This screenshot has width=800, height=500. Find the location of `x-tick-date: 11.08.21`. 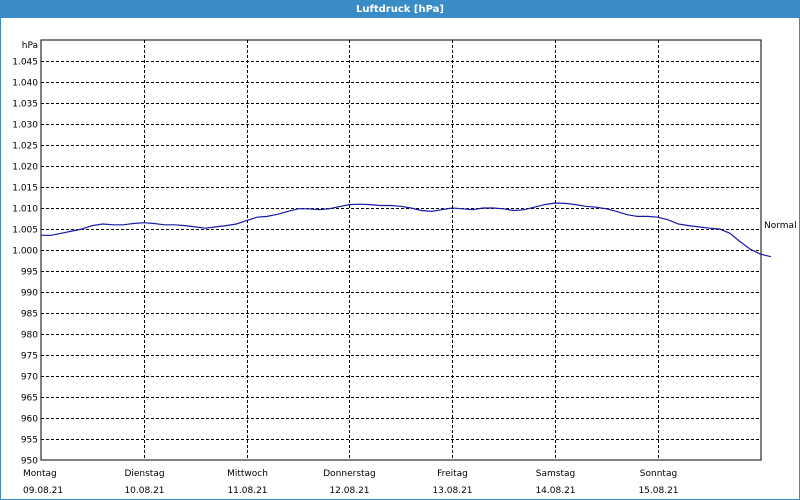

x-tick-date: 11.08.21 is located at coordinates (247, 491).